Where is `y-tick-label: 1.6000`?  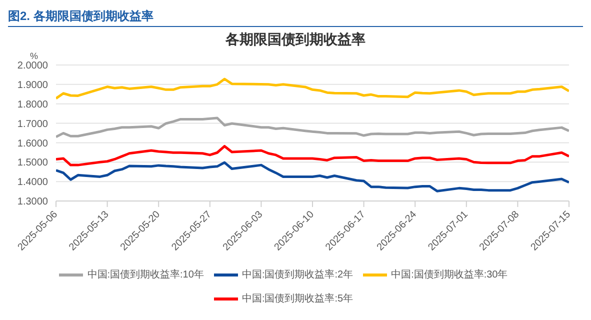
y-tick-label: 1.6000 is located at coordinates (32, 144).